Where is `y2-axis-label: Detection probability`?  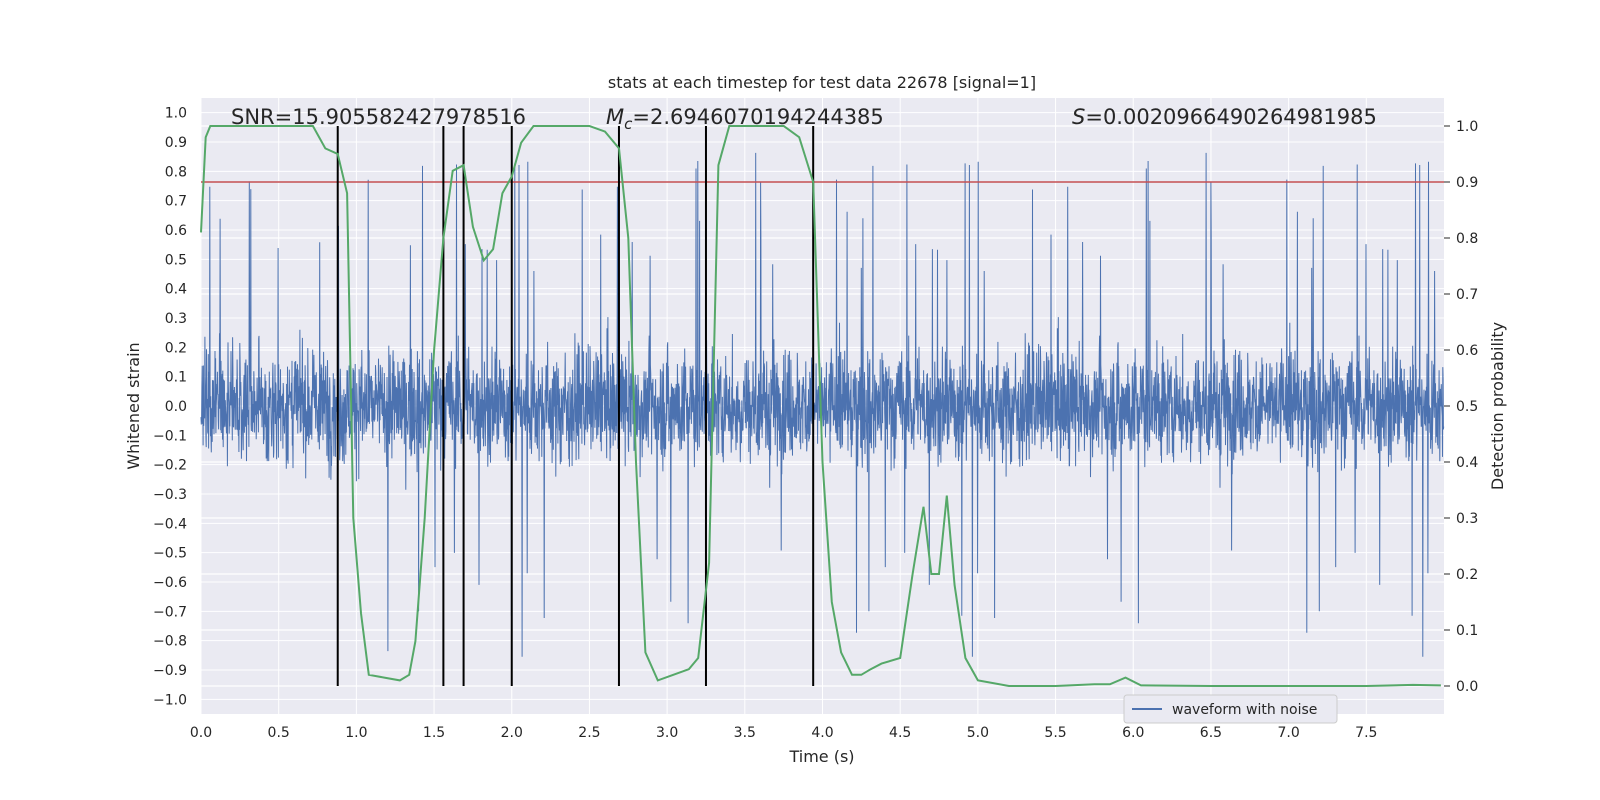 y2-axis-label: Detection probability is located at coordinates (1497, 406).